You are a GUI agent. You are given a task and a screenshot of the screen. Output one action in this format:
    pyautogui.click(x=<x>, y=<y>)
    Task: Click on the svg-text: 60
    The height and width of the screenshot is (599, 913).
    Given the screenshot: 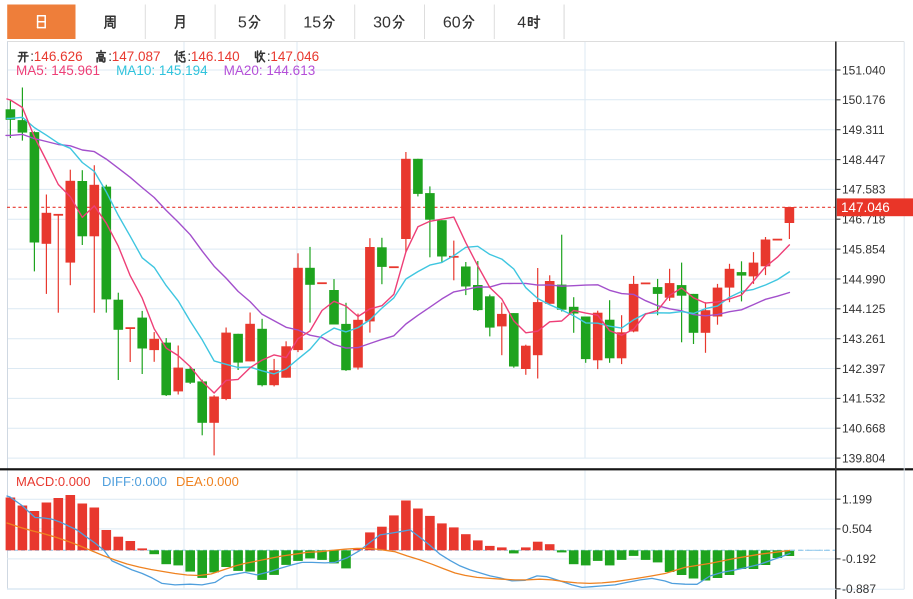 What is the action you would take?
    pyautogui.click(x=452, y=22)
    